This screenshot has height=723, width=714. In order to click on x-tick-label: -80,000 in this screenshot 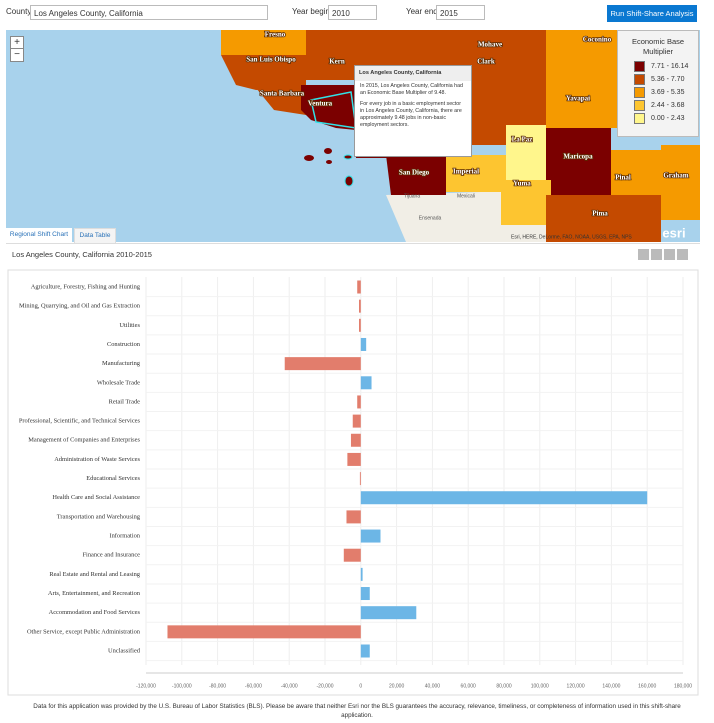, I will do `click(217, 686)`.